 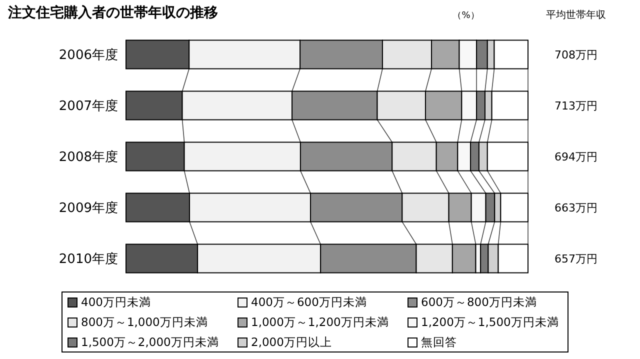 I want to click on legend-label: 1,200万～1,500万円未満, so click(x=490, y=322).